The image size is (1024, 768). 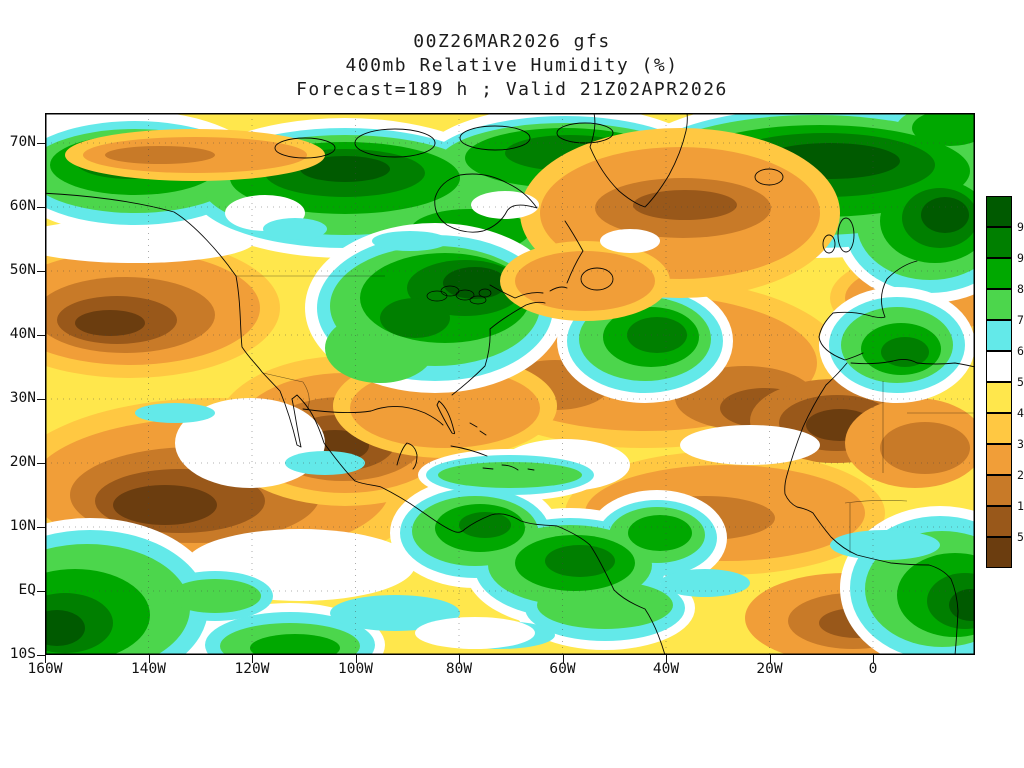 I want to click on colorbar-label-5: 5, so click(x=1020, y=537).